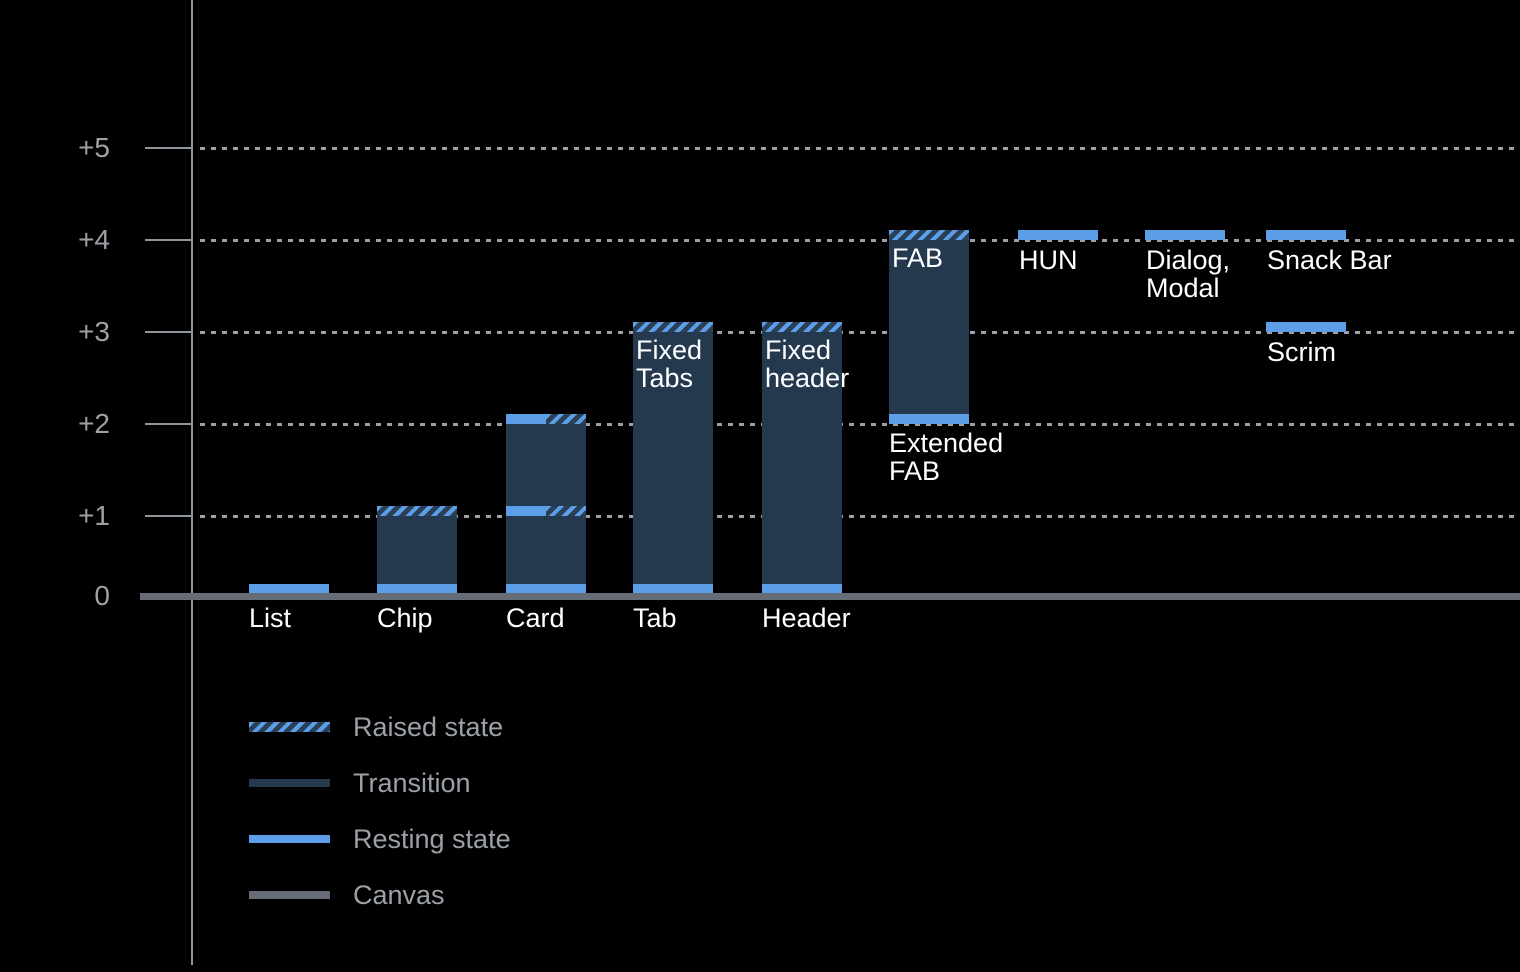  Describe the element at coordinates (673, 458) in the screenshot. I see `bar-tab-transition-segment` at that location.